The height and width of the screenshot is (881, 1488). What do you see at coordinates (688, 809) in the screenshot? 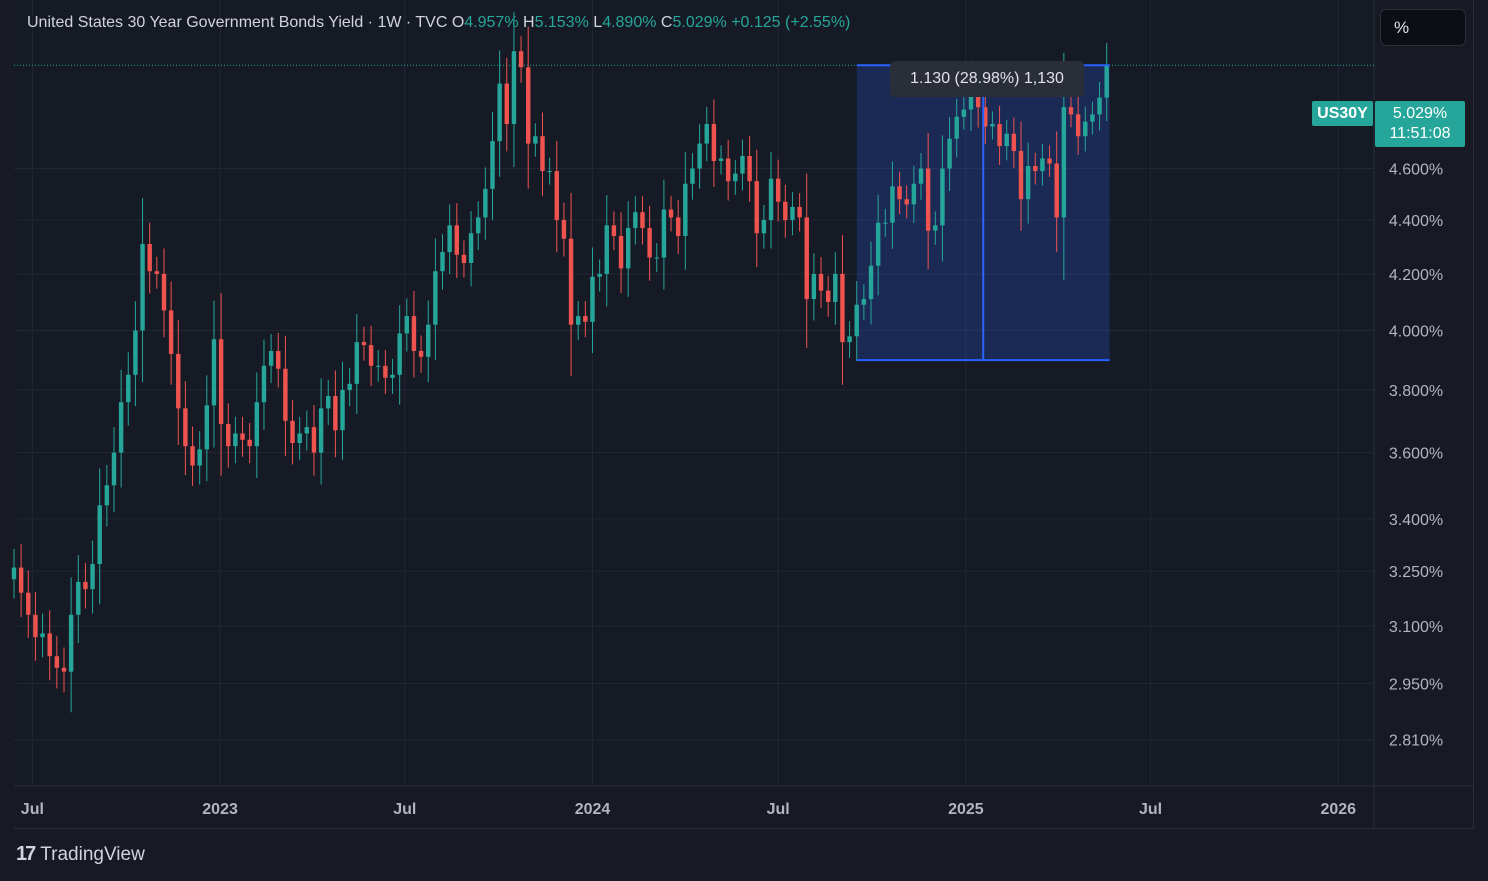
I see `x-axis: Jul 2023 Jul 2024 Jul 2025 Jul 2026` at bounding box center [688, 809].